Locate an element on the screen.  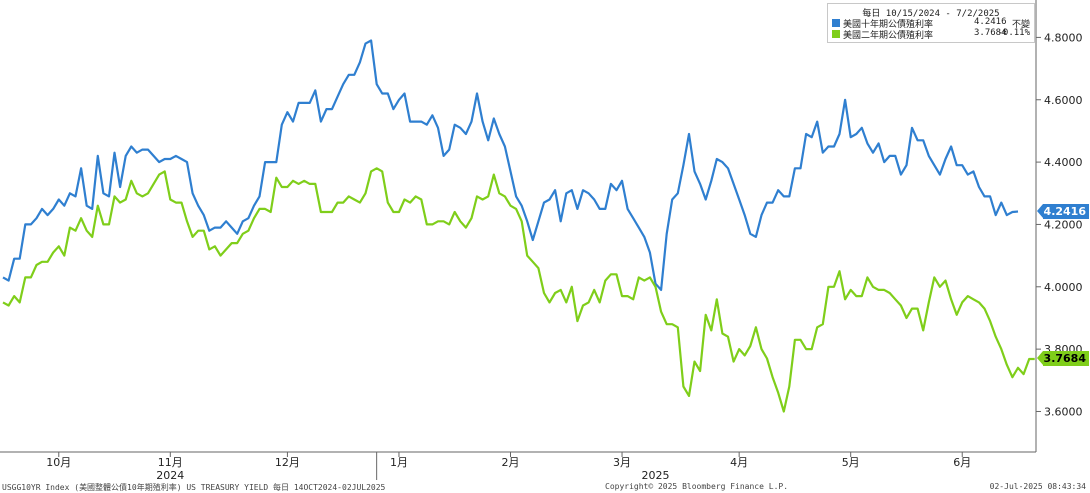
month-label: 6月 is located at coordinates (962, 462).